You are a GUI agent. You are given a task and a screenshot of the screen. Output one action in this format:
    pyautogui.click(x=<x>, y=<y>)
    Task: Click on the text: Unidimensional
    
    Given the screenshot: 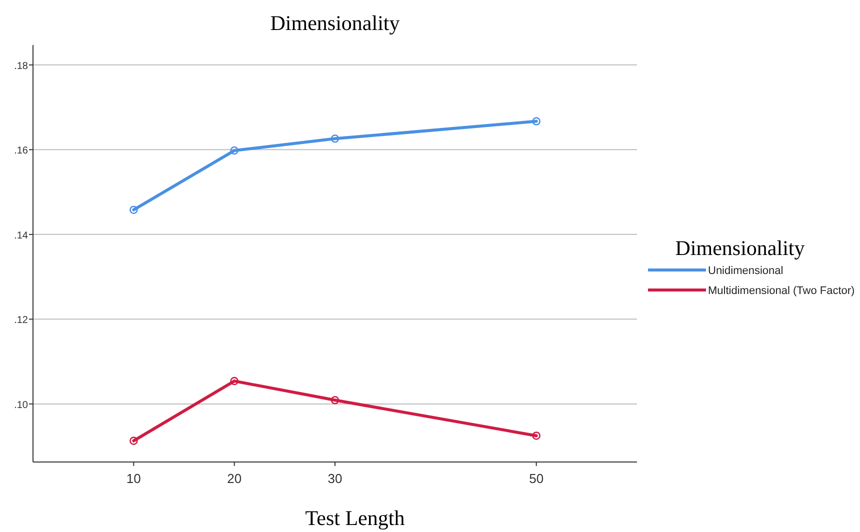 What is the action you would take?
    pyautogui.click(x=746, y=271)
    